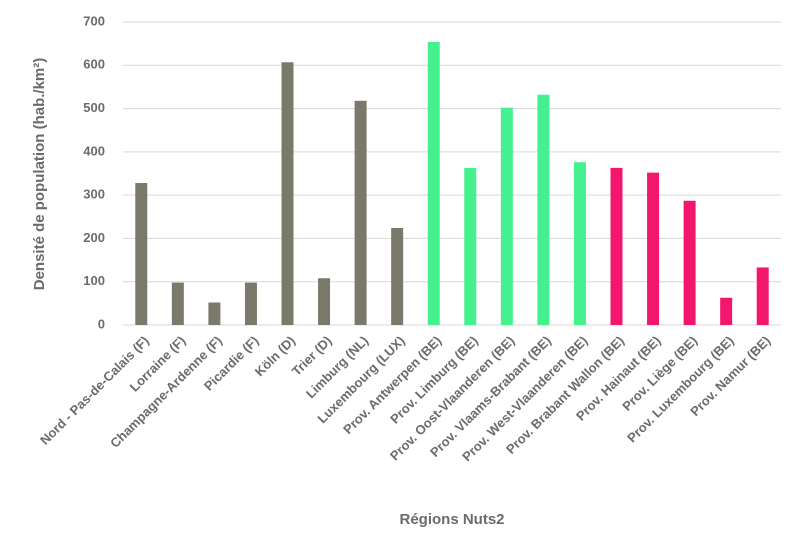  What do you see at coordinates (94, 194) in the screenshot?
I see `y-tick-label: 300` at bounding box center [94, 194].